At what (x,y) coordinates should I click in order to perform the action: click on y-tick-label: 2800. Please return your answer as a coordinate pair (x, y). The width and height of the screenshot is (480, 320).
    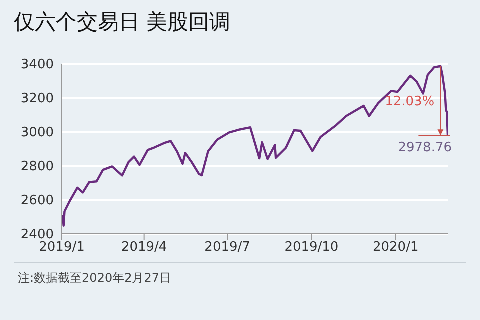
    Looking at the image, I should click on (37, 167).